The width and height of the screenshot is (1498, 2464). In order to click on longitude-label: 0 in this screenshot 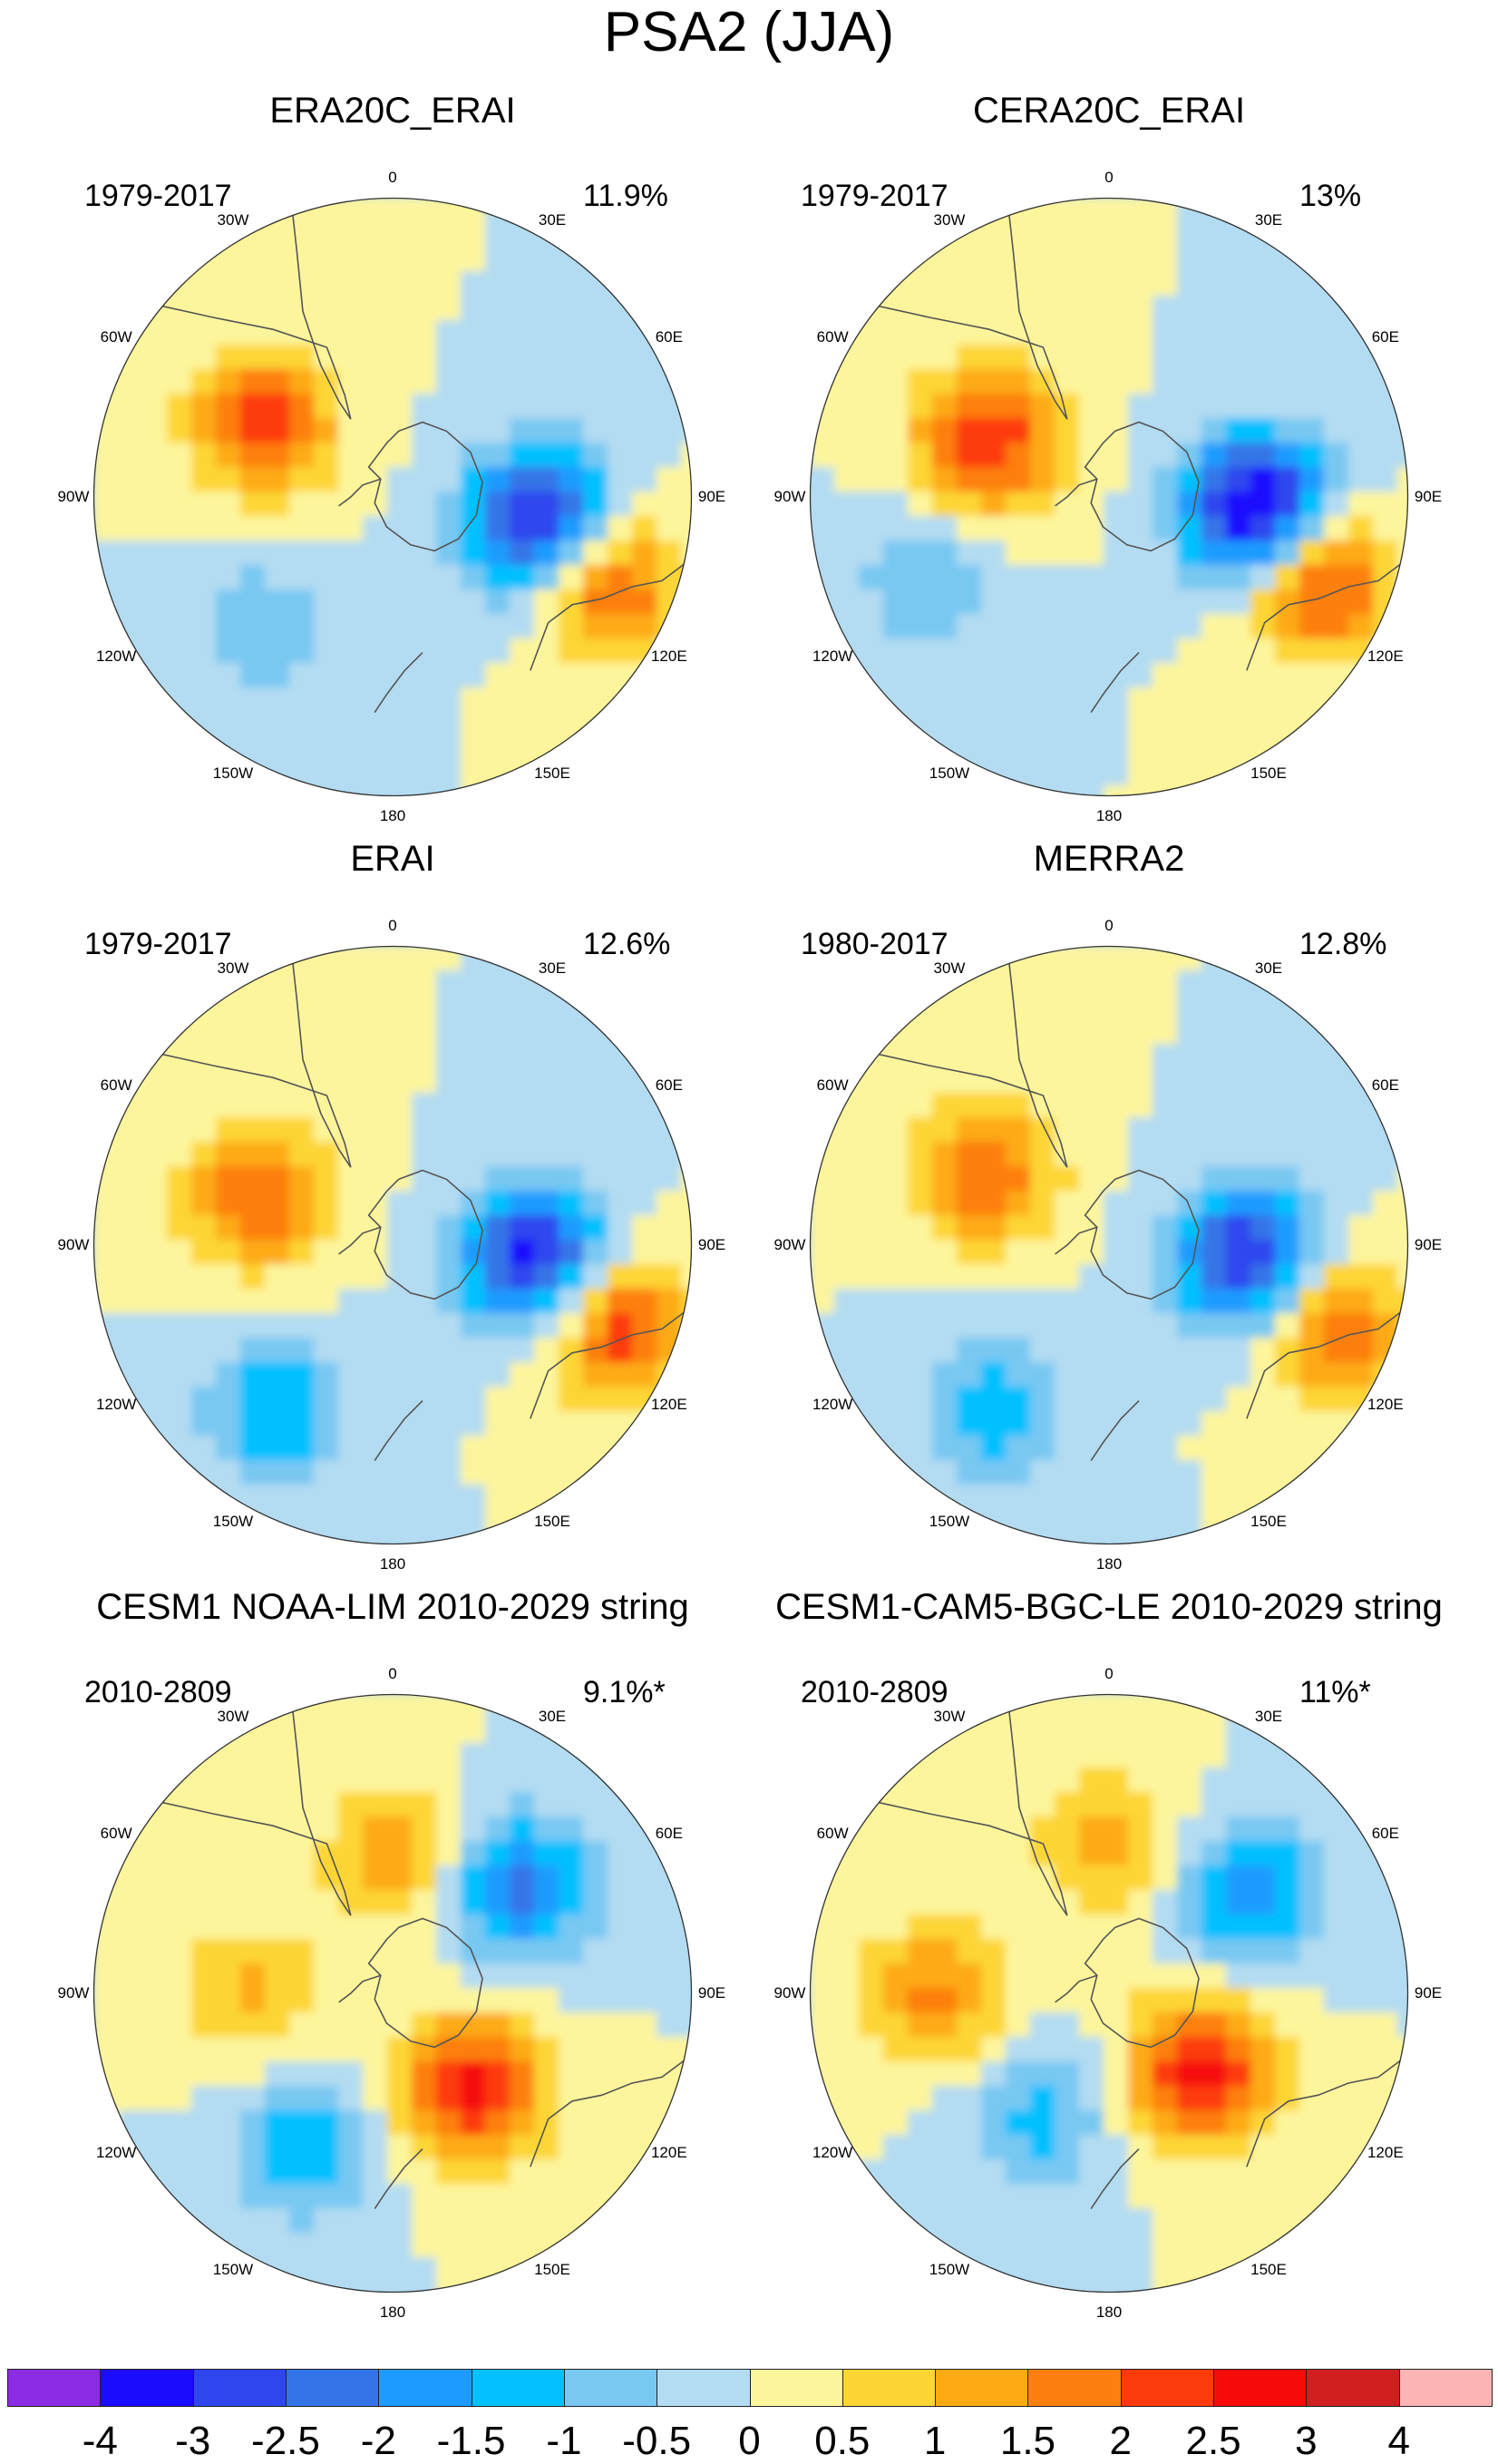, I will do `click(1109, 1673)`.